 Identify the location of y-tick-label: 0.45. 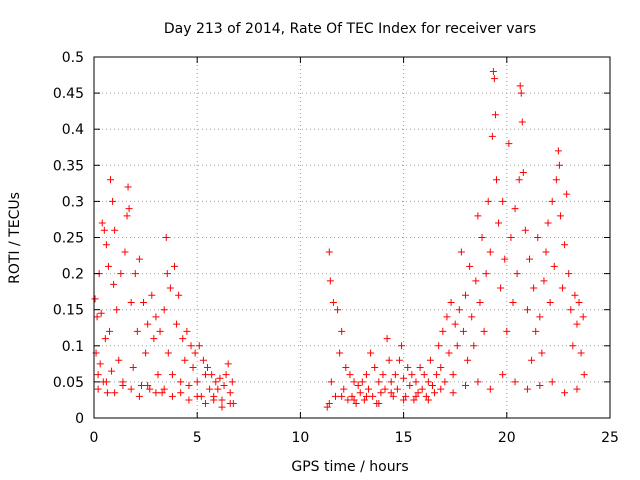
(68, 94).